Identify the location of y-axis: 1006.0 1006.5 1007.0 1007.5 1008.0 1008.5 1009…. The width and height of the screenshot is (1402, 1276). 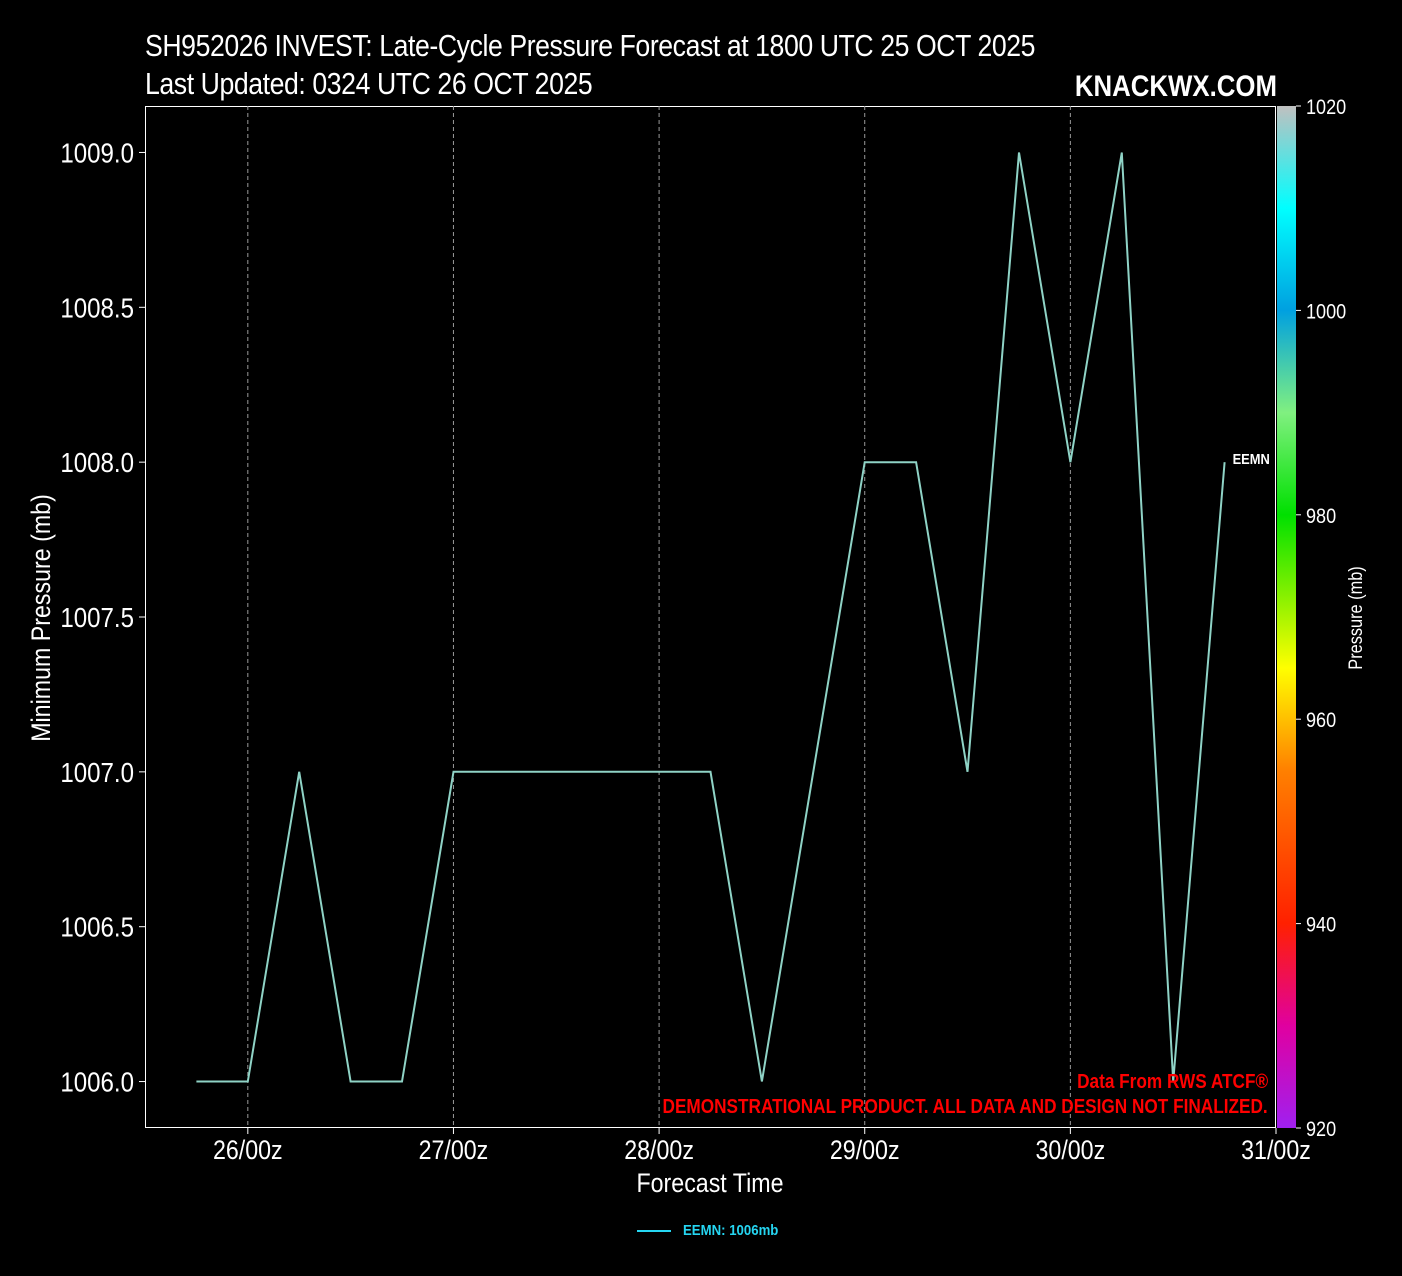
(102, 617).